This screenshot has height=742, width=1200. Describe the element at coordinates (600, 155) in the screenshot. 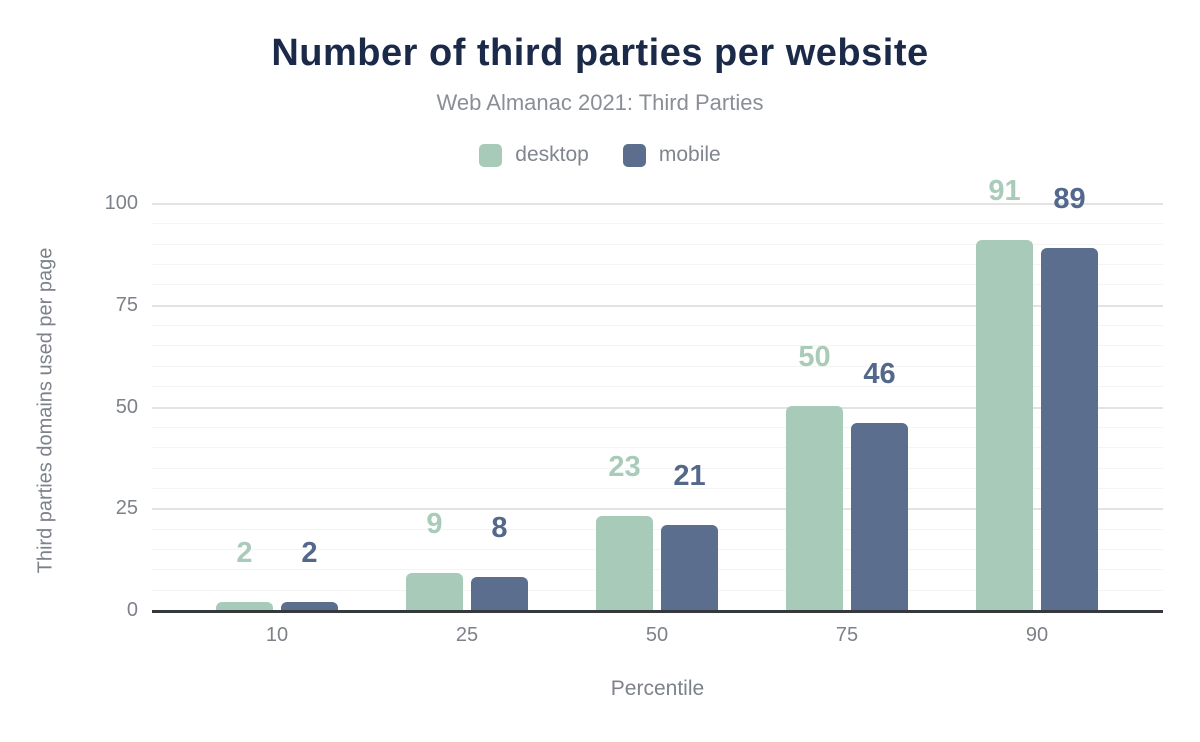

I see `legend: desktop mobile` at that location.